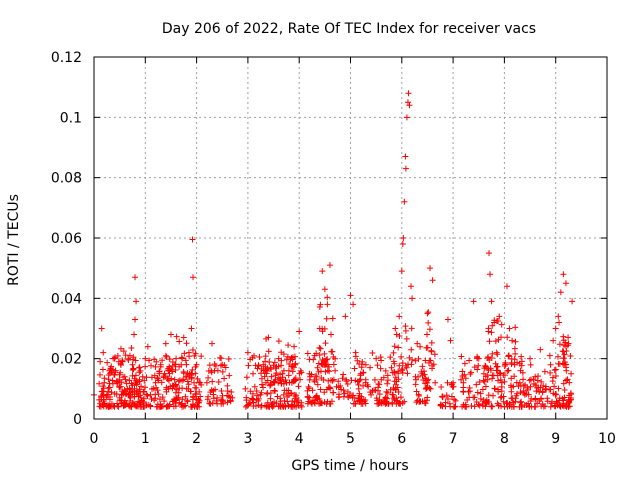  I want to click on y-axis-label: ROTI / TECUs, so click(14, 240).